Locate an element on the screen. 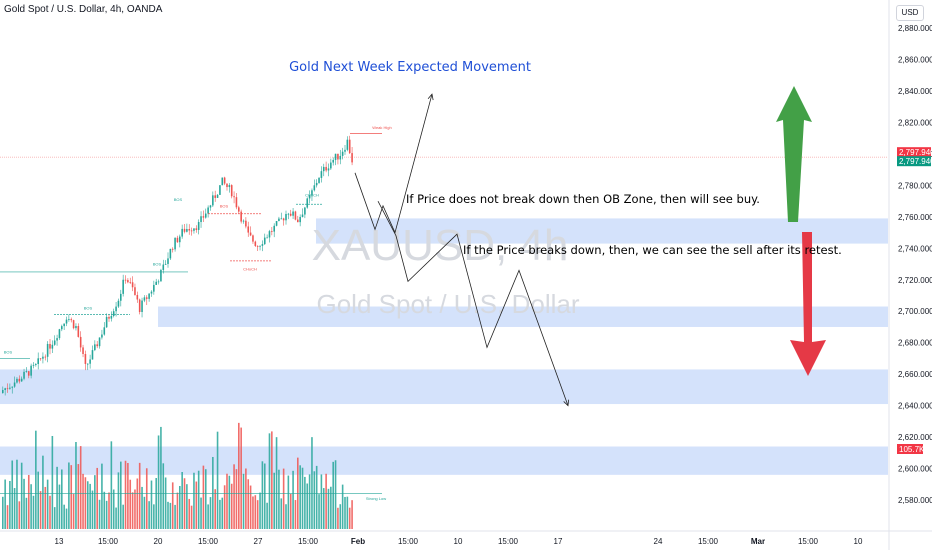  price-axis-tick: 2,780.000 is located at coordinates (915, 185).